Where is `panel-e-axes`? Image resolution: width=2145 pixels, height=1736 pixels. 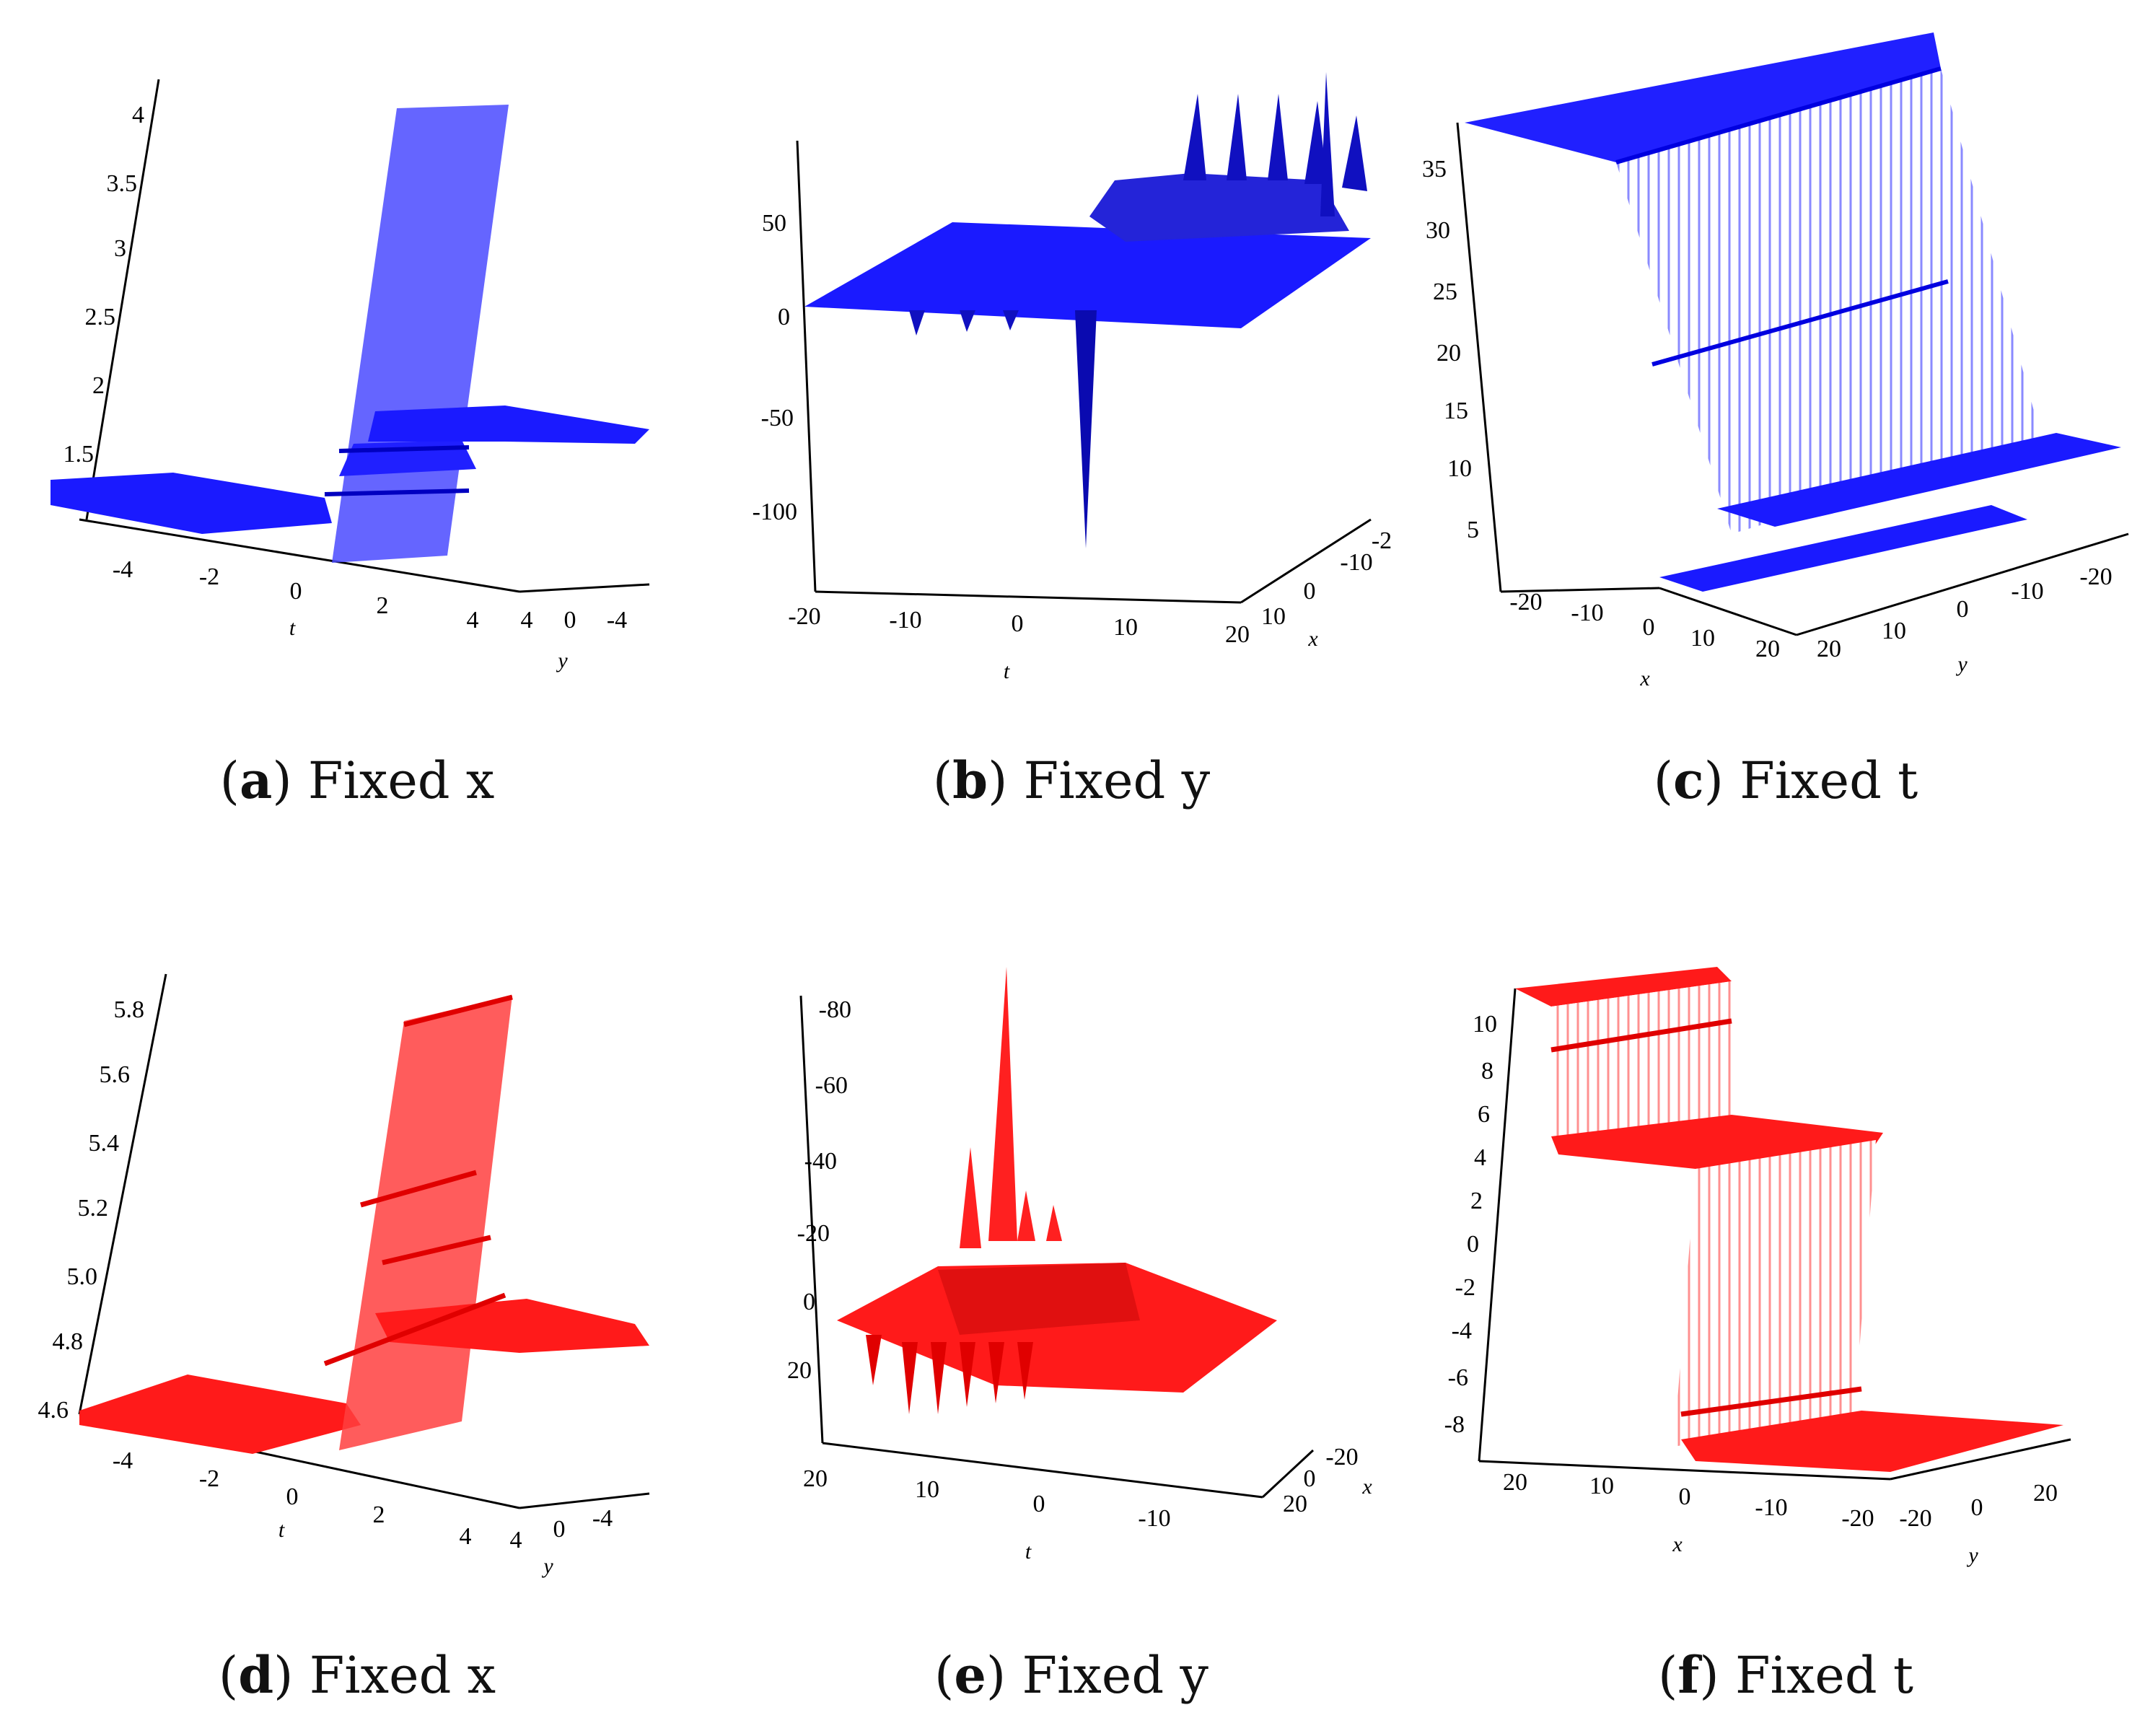
panel-e-axes is located at coordinates (1057, 1247).